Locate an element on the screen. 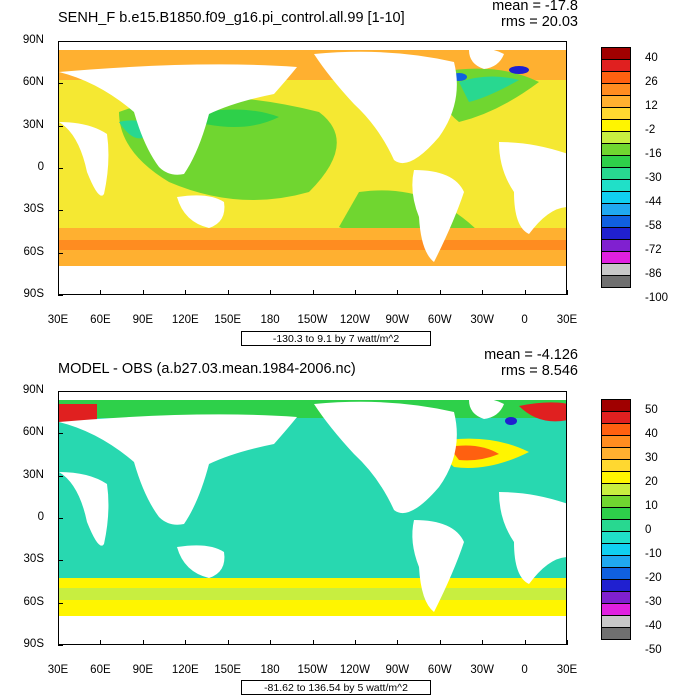 This screenshot has height=700, width=700. lon-tick-label: 0 is located at coordinates (524, 670).